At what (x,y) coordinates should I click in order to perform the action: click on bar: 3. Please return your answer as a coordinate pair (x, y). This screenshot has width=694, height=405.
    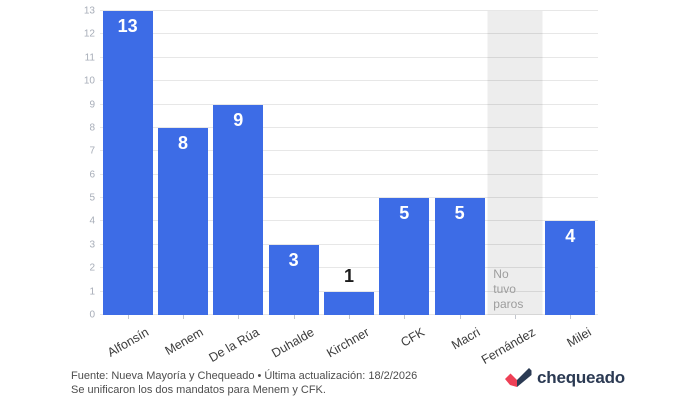
    Looking at the image, I should click on (293, 279).